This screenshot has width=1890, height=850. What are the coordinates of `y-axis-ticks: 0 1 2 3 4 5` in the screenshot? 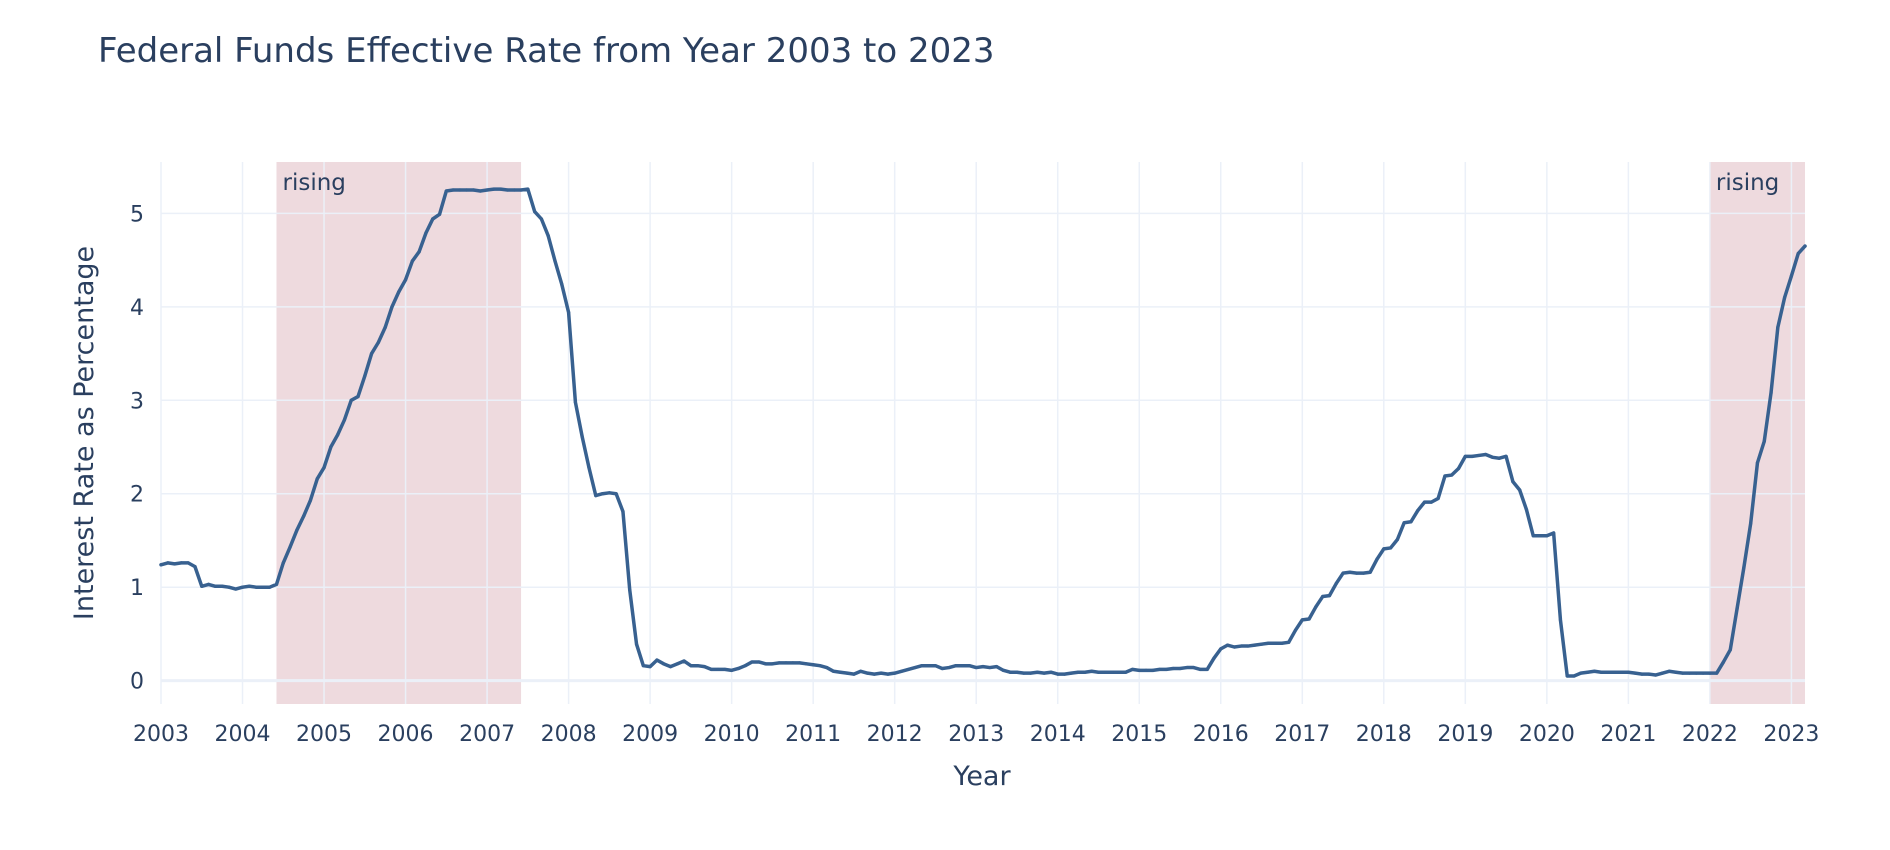 It's located at (137, 448).